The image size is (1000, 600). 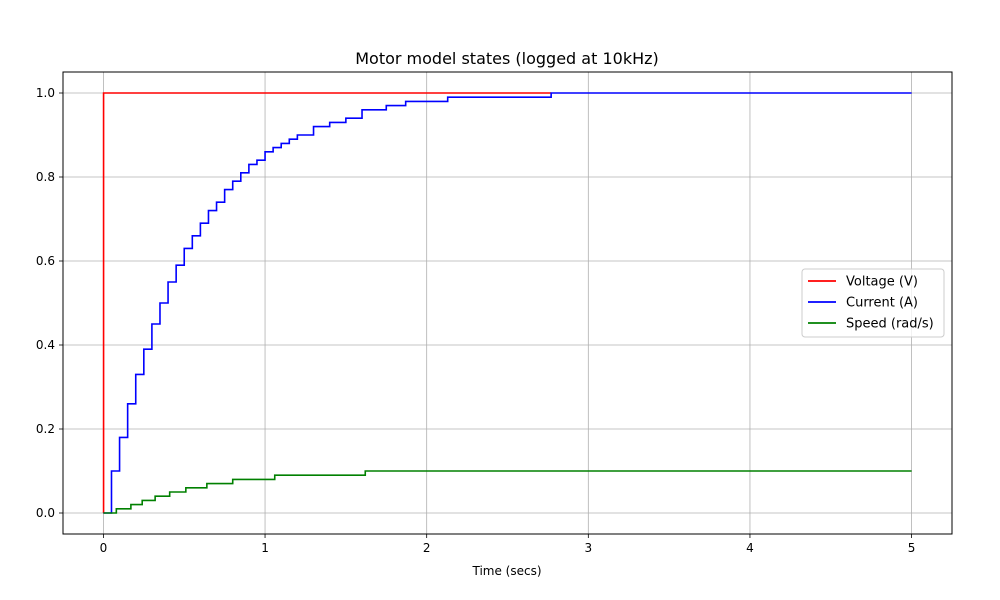 What do you see at coordinates (45, 513) in the screenshot?
I see `y-tick-label: 0.0` at bounding box center [45, 513].